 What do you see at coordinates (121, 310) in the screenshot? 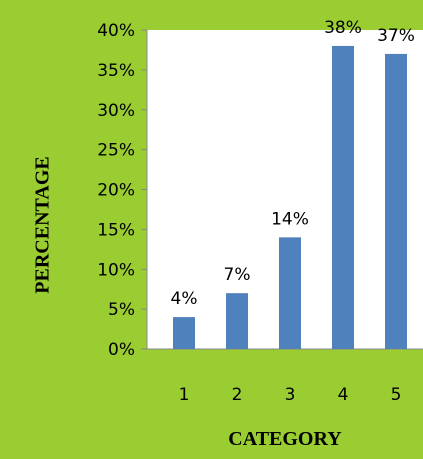
I see `y-tick-label: 5%` at bounding box center [121, 310].